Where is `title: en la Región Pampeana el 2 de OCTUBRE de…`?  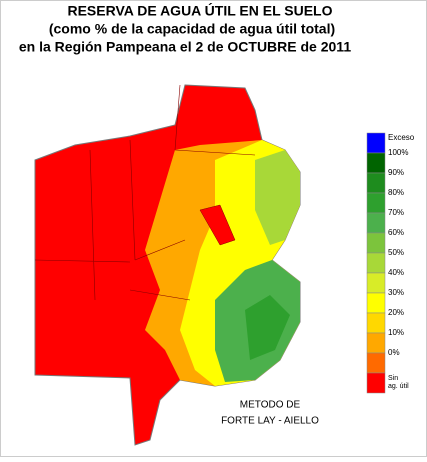 title: en la Región Pampeana el 2 de OCTUBRE de… is located at coordinates (185, 47).